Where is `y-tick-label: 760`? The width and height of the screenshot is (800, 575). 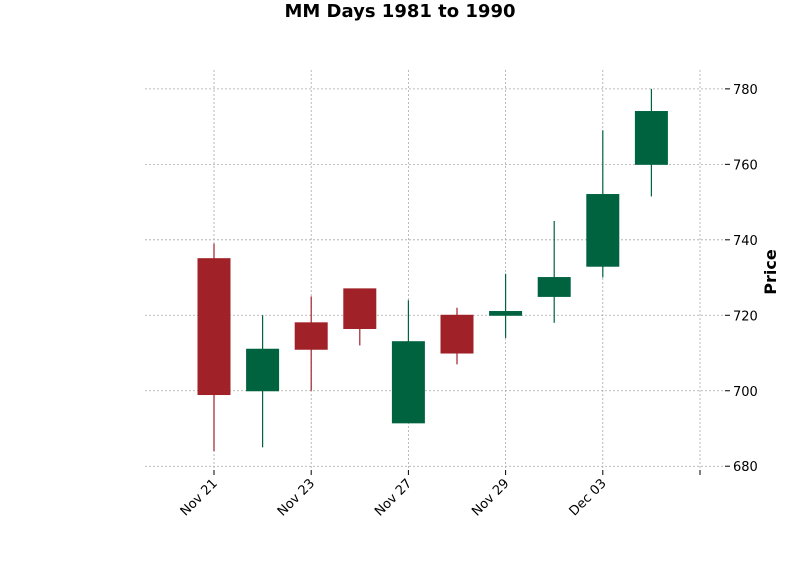 y-tick-label: 760 is located at coordinates (745, 165).